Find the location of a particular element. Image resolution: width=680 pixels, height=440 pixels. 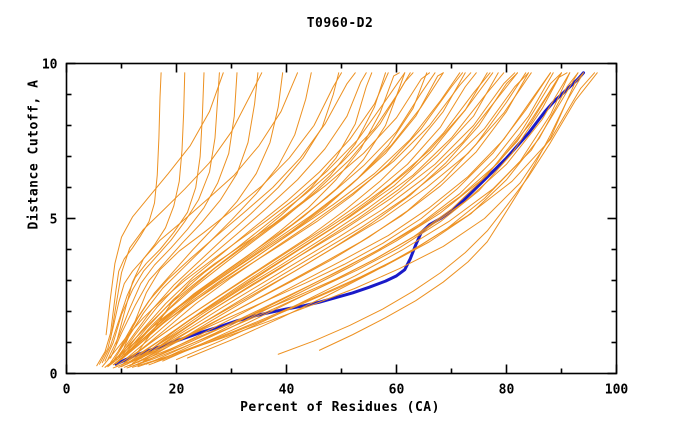

x-tick-label: 0 is located at coordinates (67, 390).